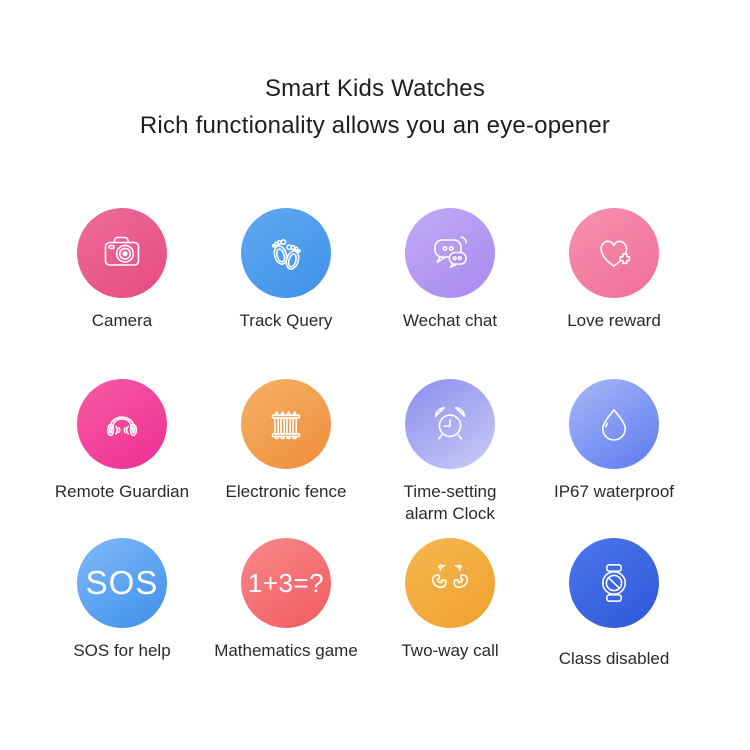  I want to click on sos-text: SOS, so click(122, 582).